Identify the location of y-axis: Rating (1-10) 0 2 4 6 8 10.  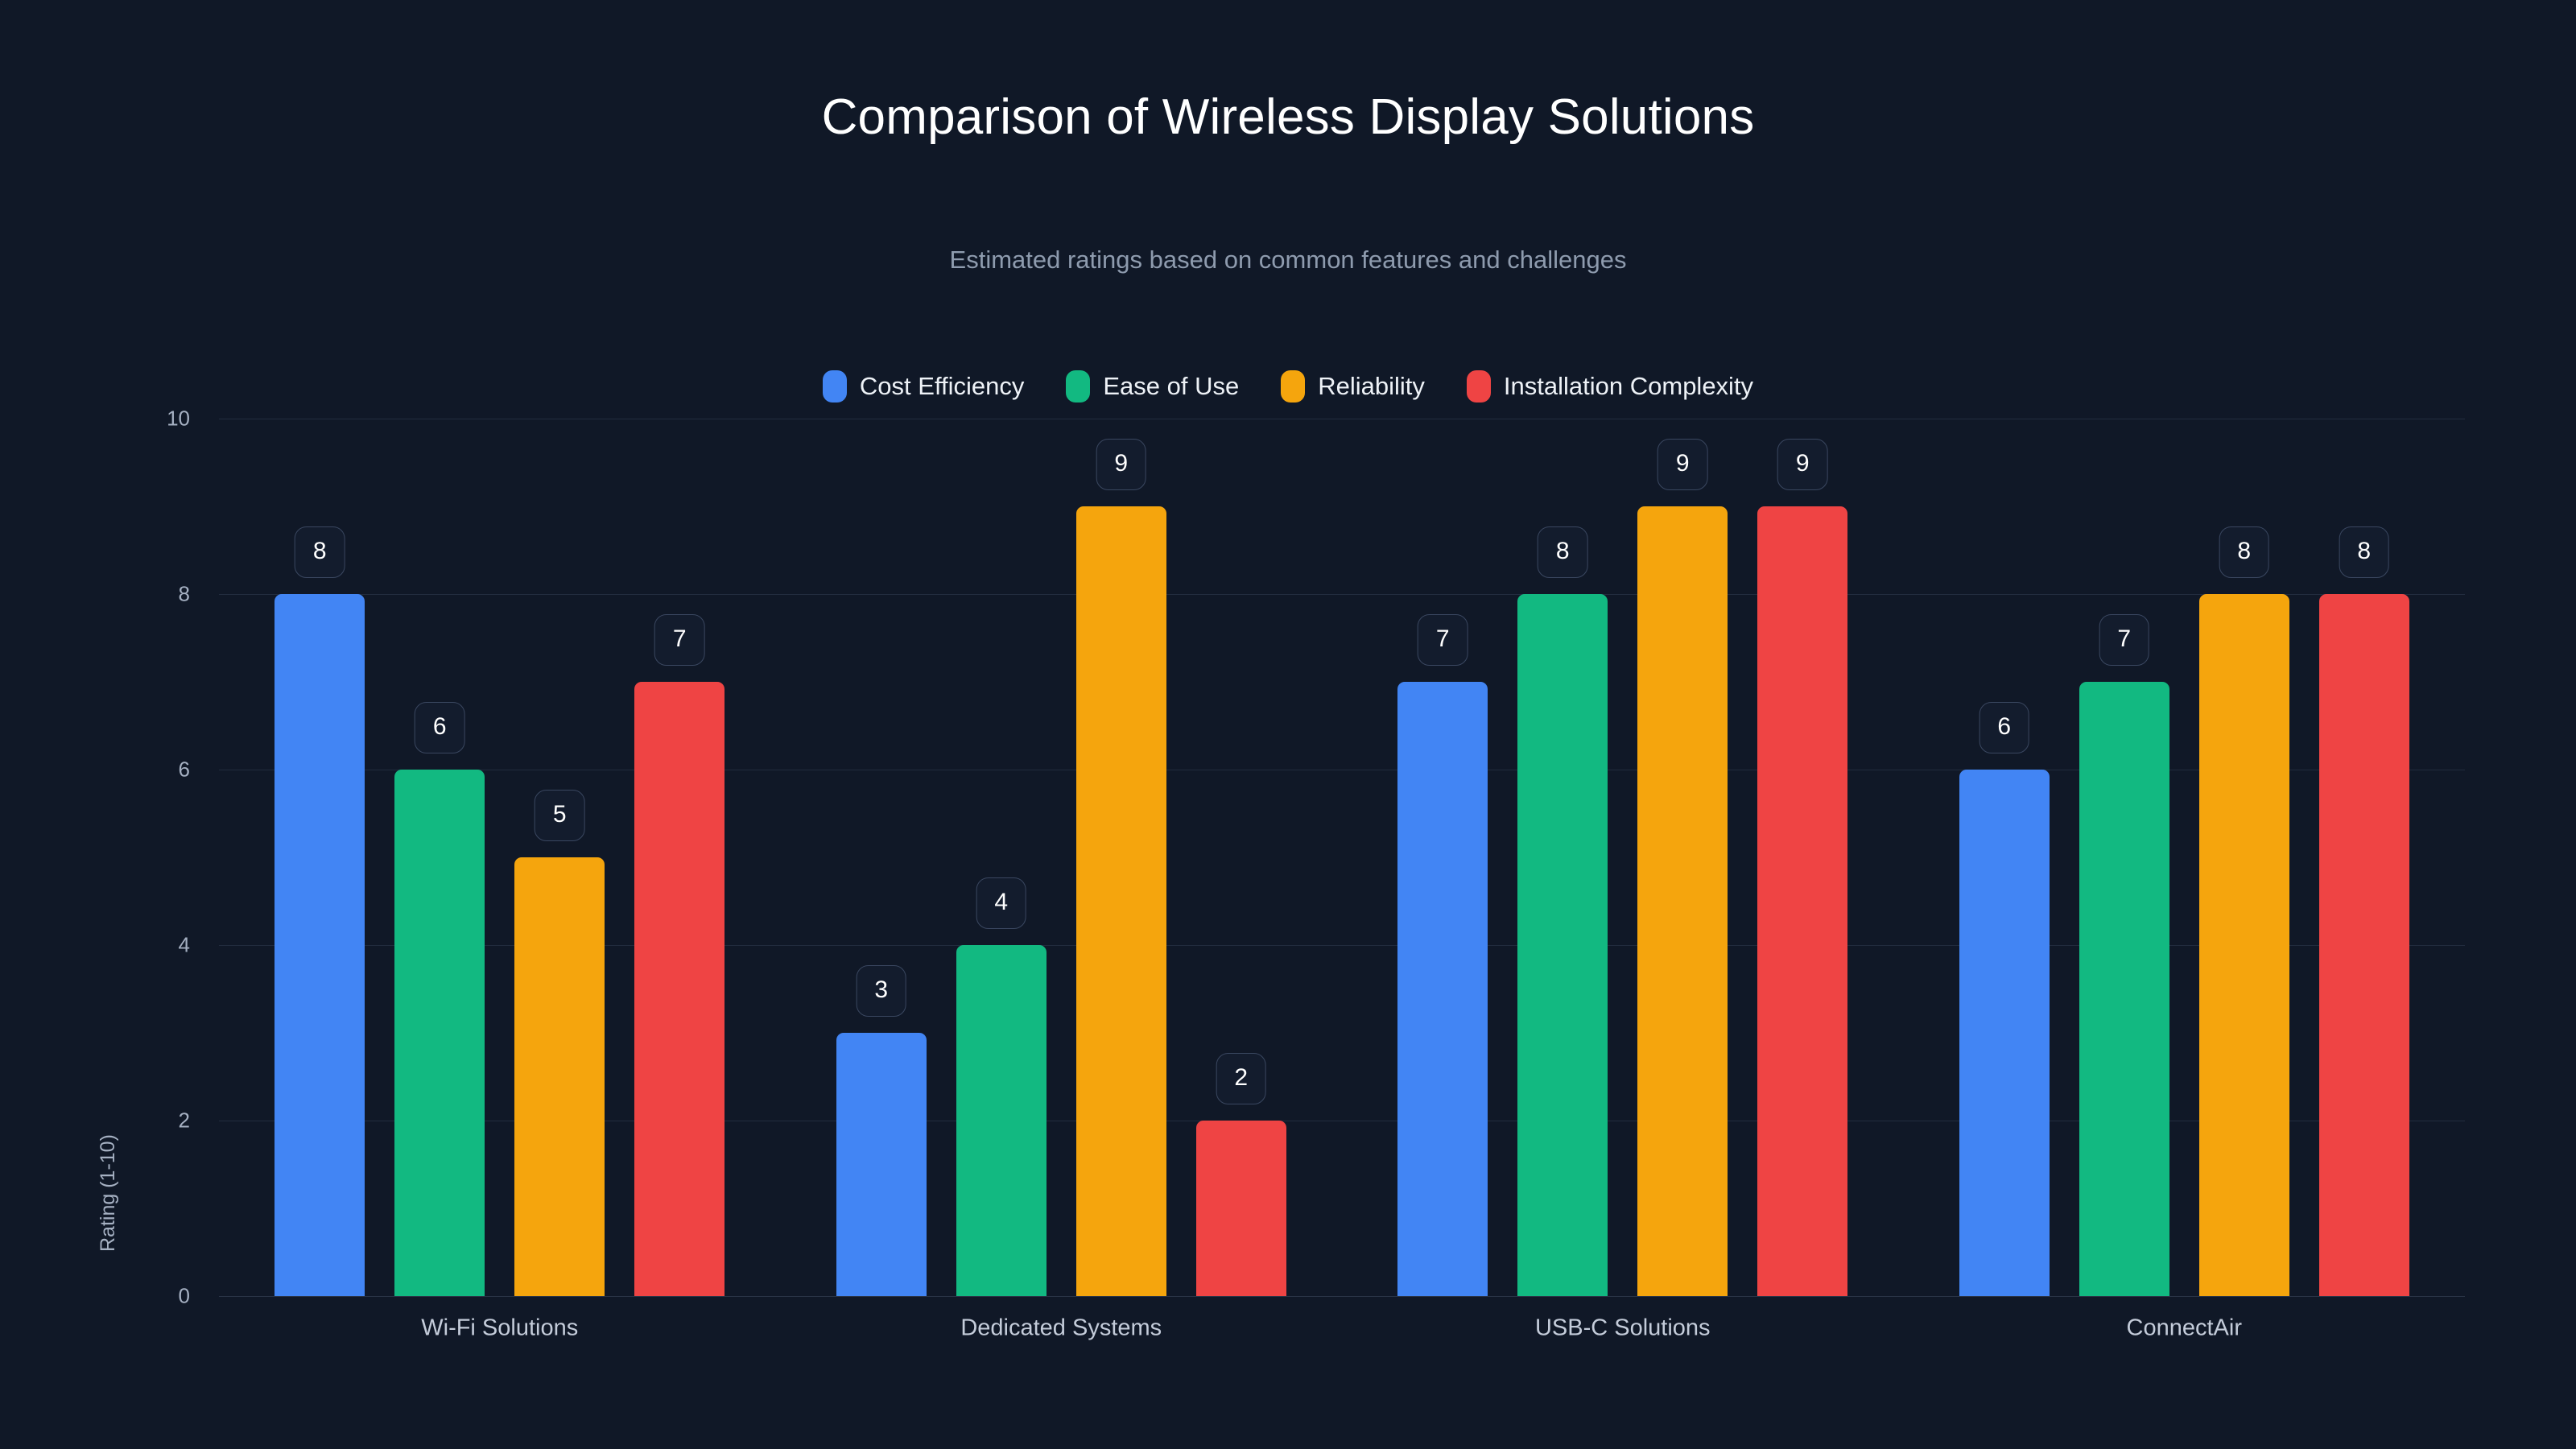
(109, 857).